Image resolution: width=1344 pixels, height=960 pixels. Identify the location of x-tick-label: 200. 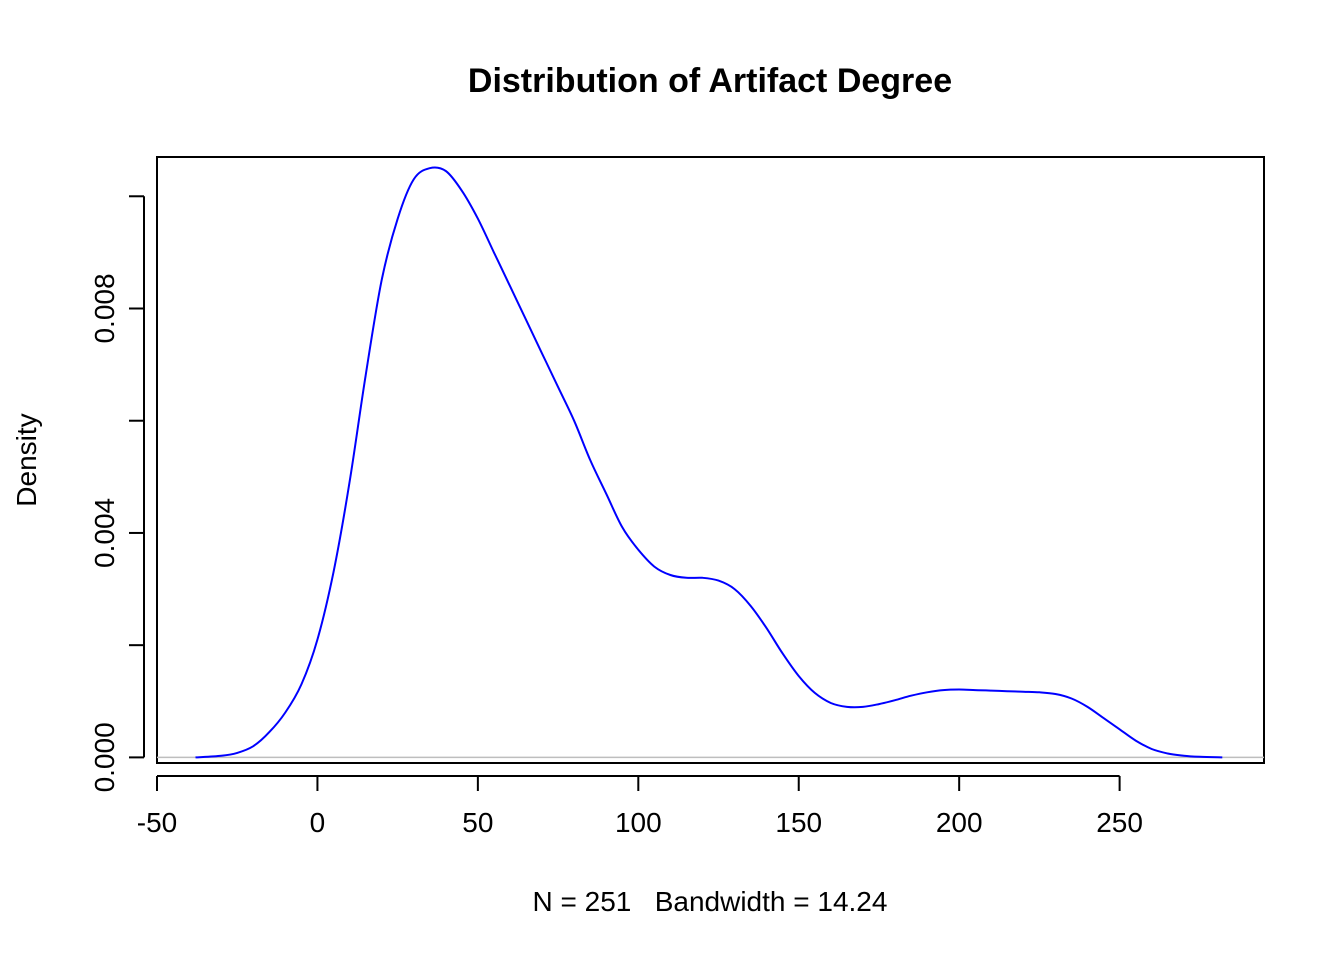
(959, 822).